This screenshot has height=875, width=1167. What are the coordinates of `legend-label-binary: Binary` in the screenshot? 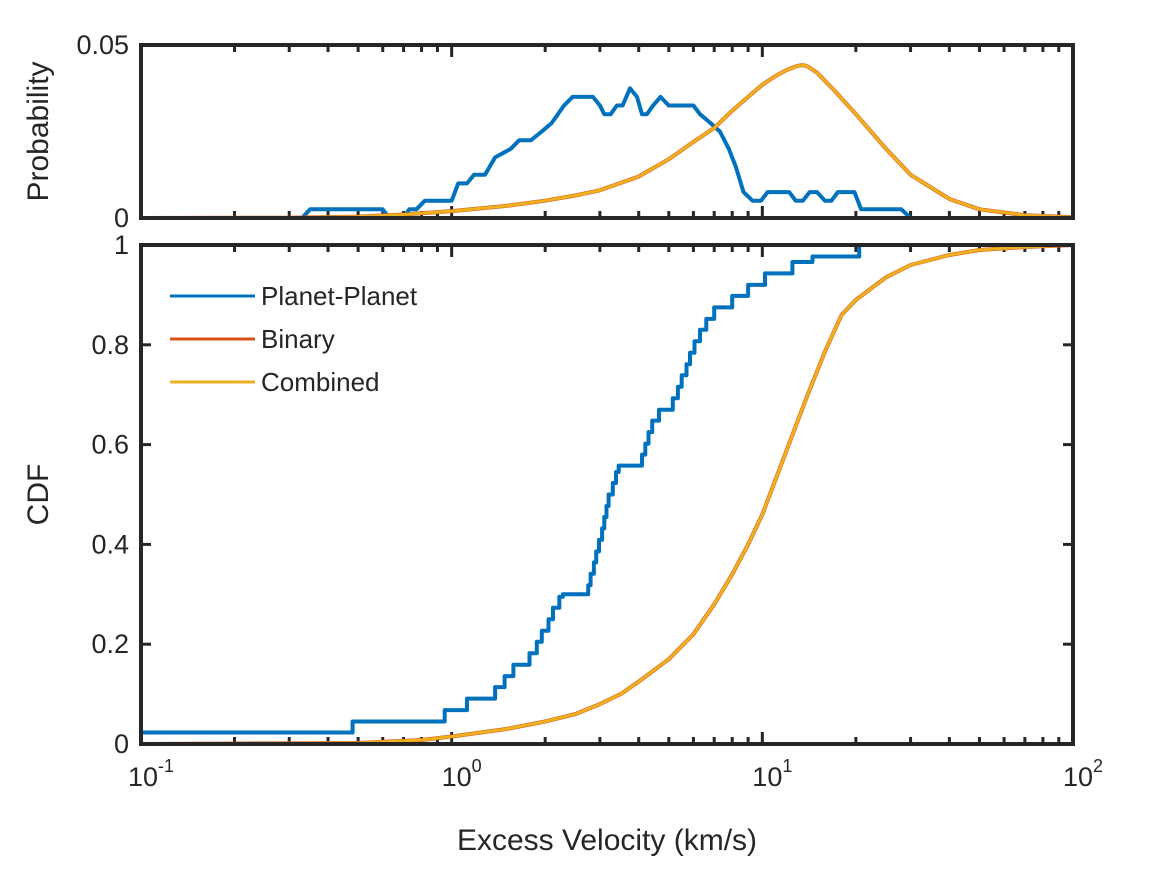 It's located at (298, 339).